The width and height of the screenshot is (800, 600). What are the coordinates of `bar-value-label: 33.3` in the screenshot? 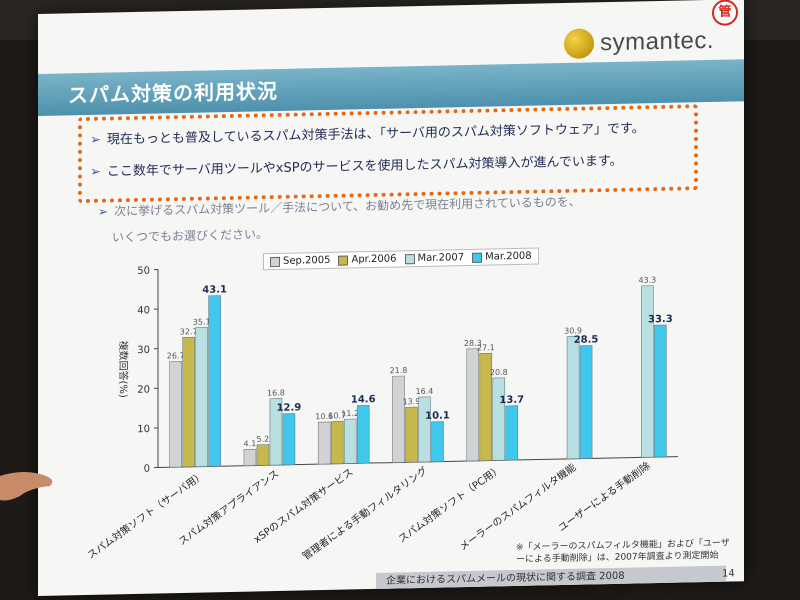 It's located at (660, 320).